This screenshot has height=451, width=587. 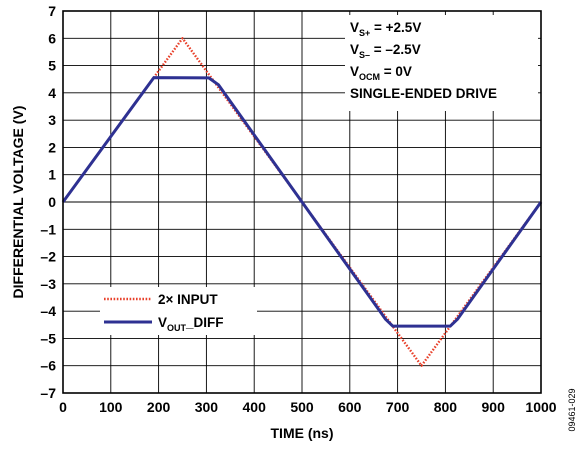 I want to click on legend-label-vout-sub: OUT, so click(x=177, y=328).